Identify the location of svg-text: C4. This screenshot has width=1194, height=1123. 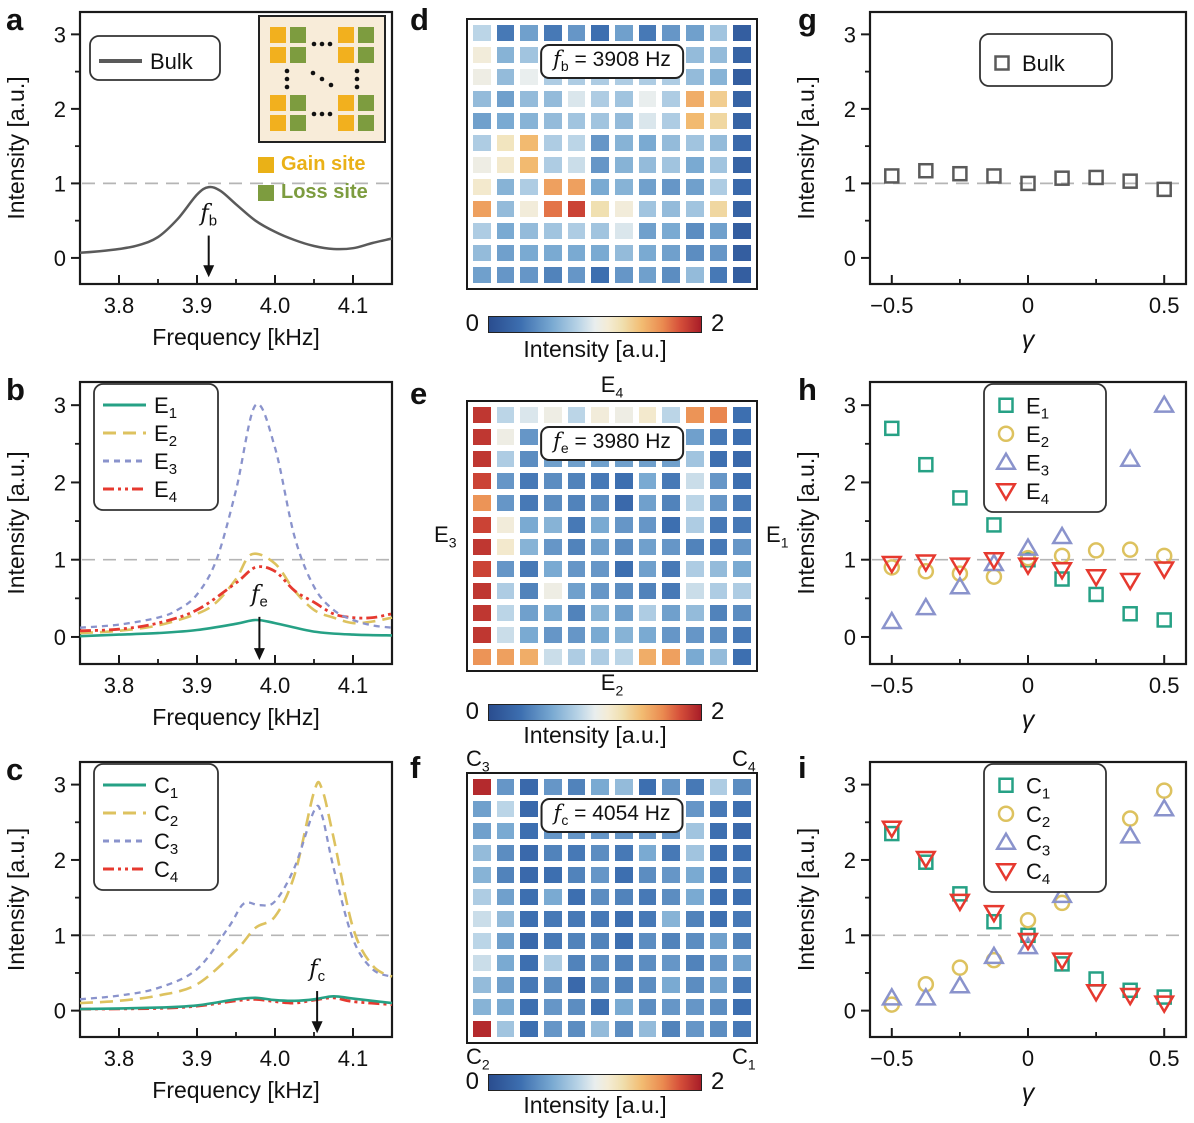
(1038, 873).